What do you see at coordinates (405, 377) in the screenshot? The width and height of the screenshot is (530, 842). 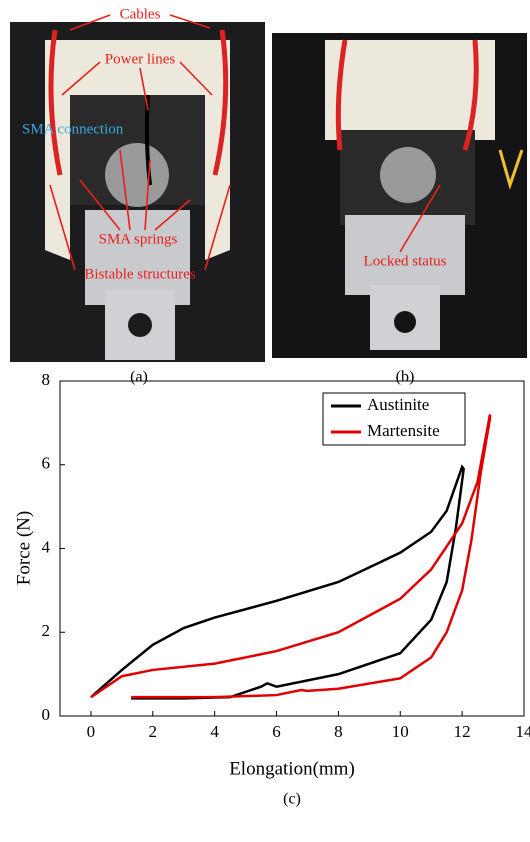 I see `panel-caption: (b)` at bounding box center [405, 377].